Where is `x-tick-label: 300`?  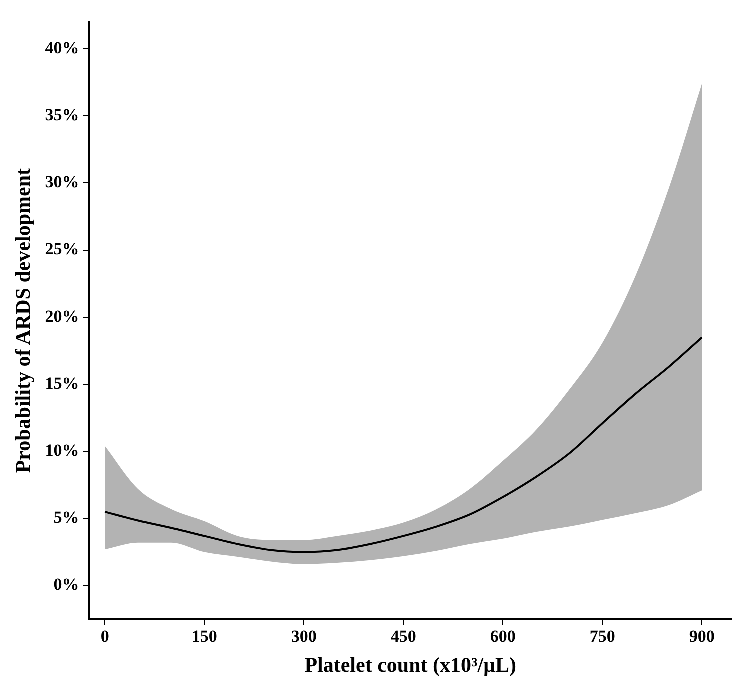
x-tick-label: 300 is located at coordinates (304, 636).